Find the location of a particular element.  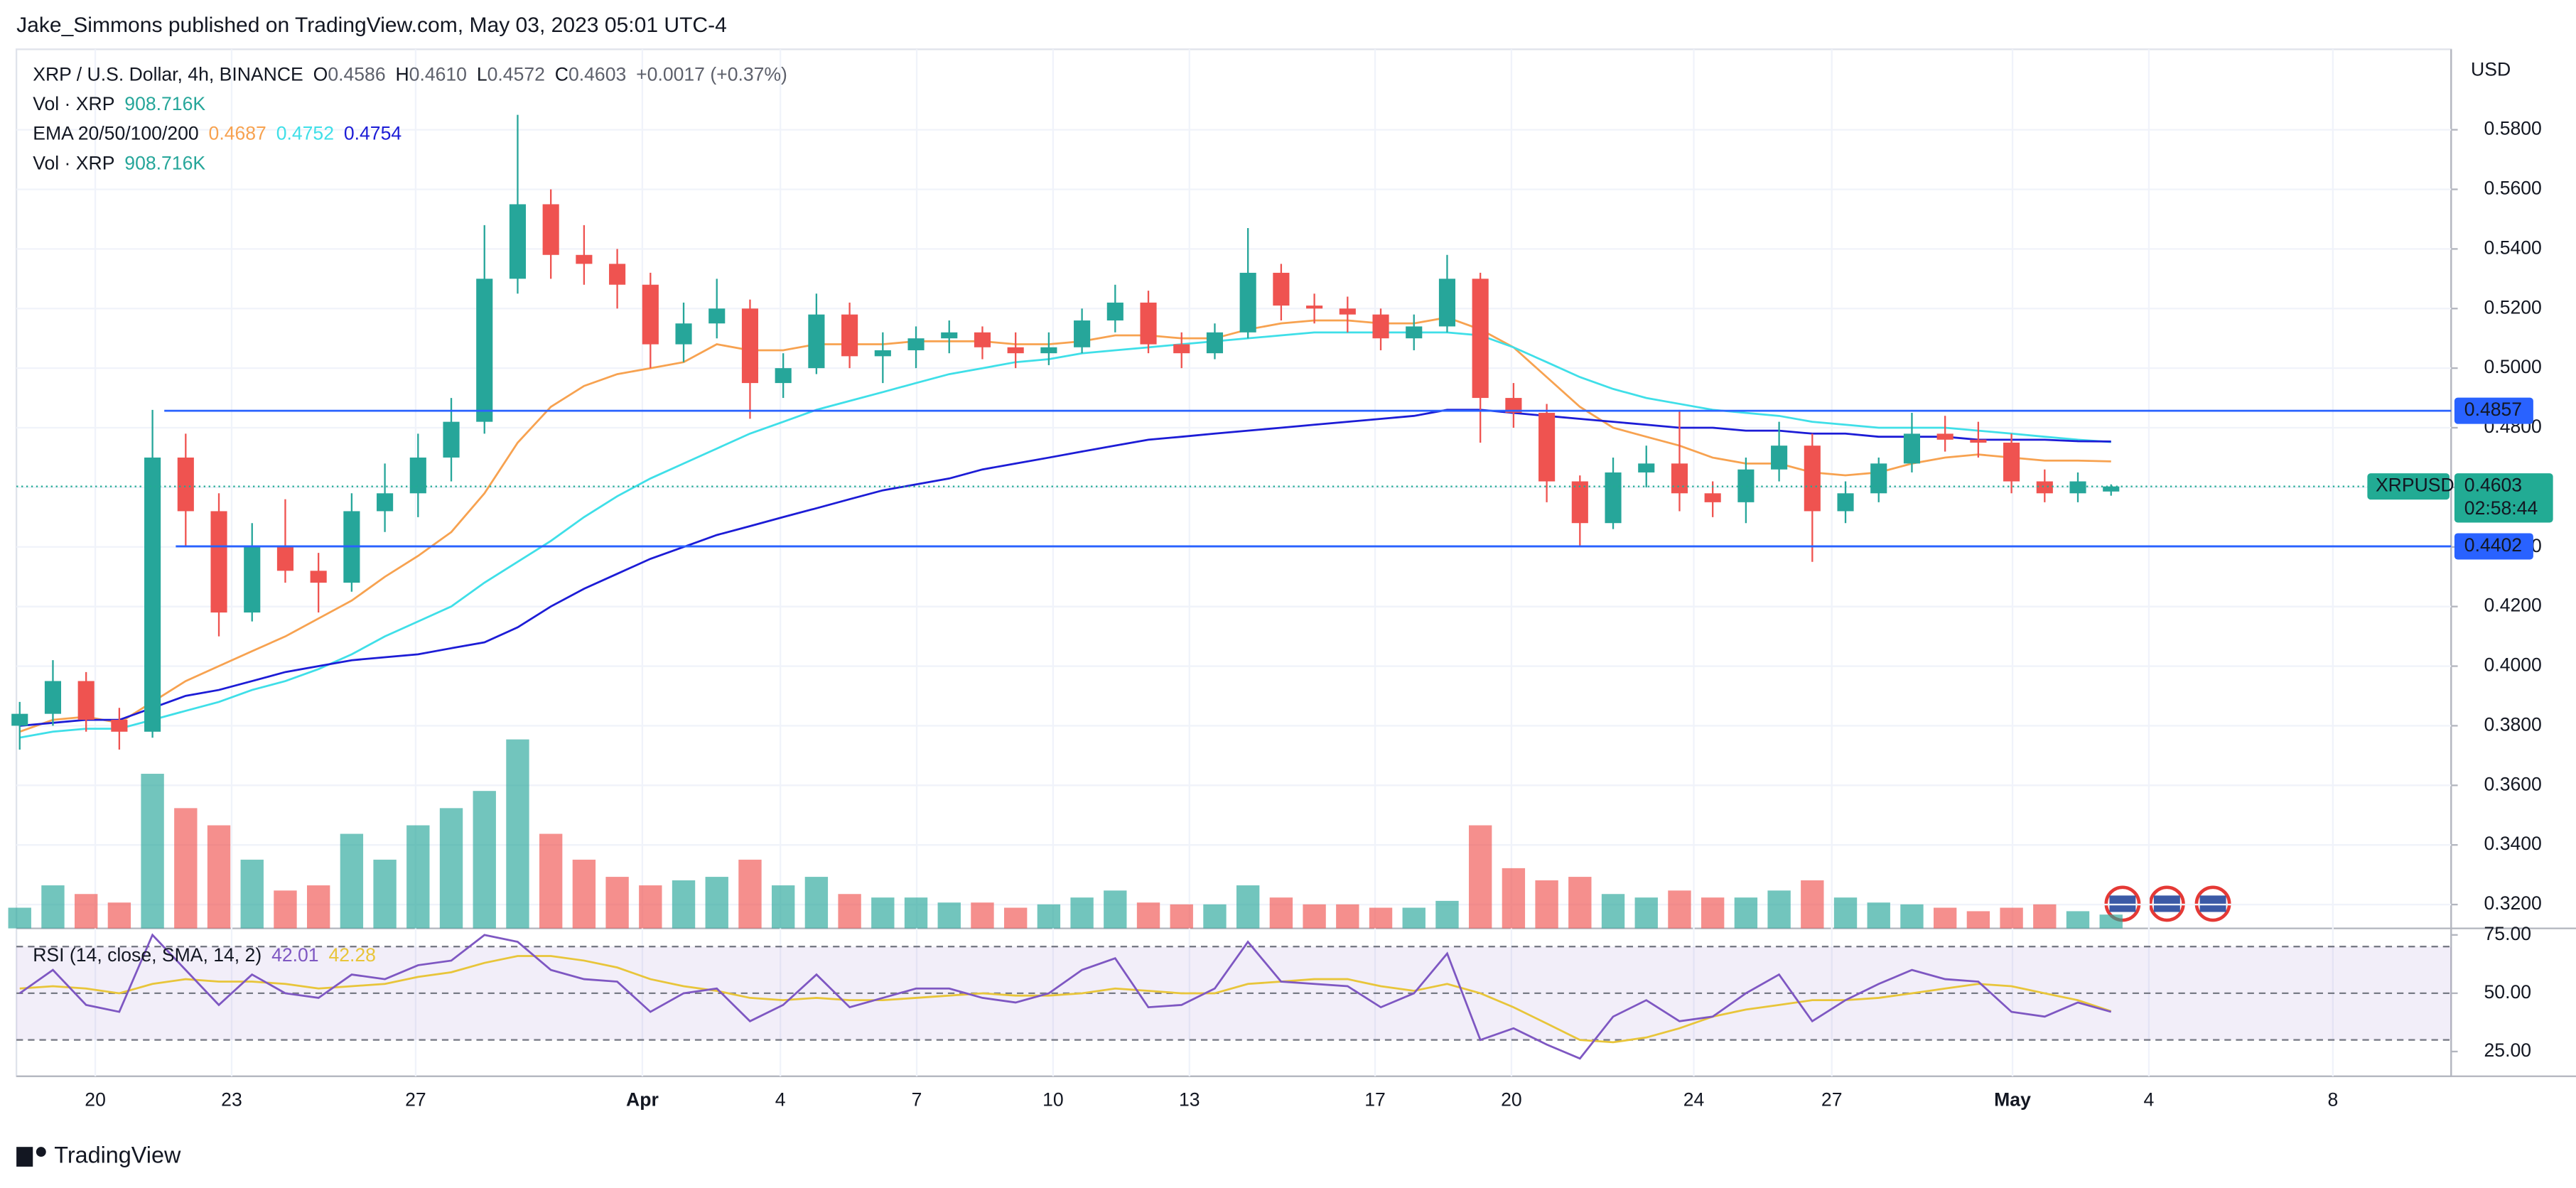

x-tick-label: 13 is located at coordinates (1189, 1099).